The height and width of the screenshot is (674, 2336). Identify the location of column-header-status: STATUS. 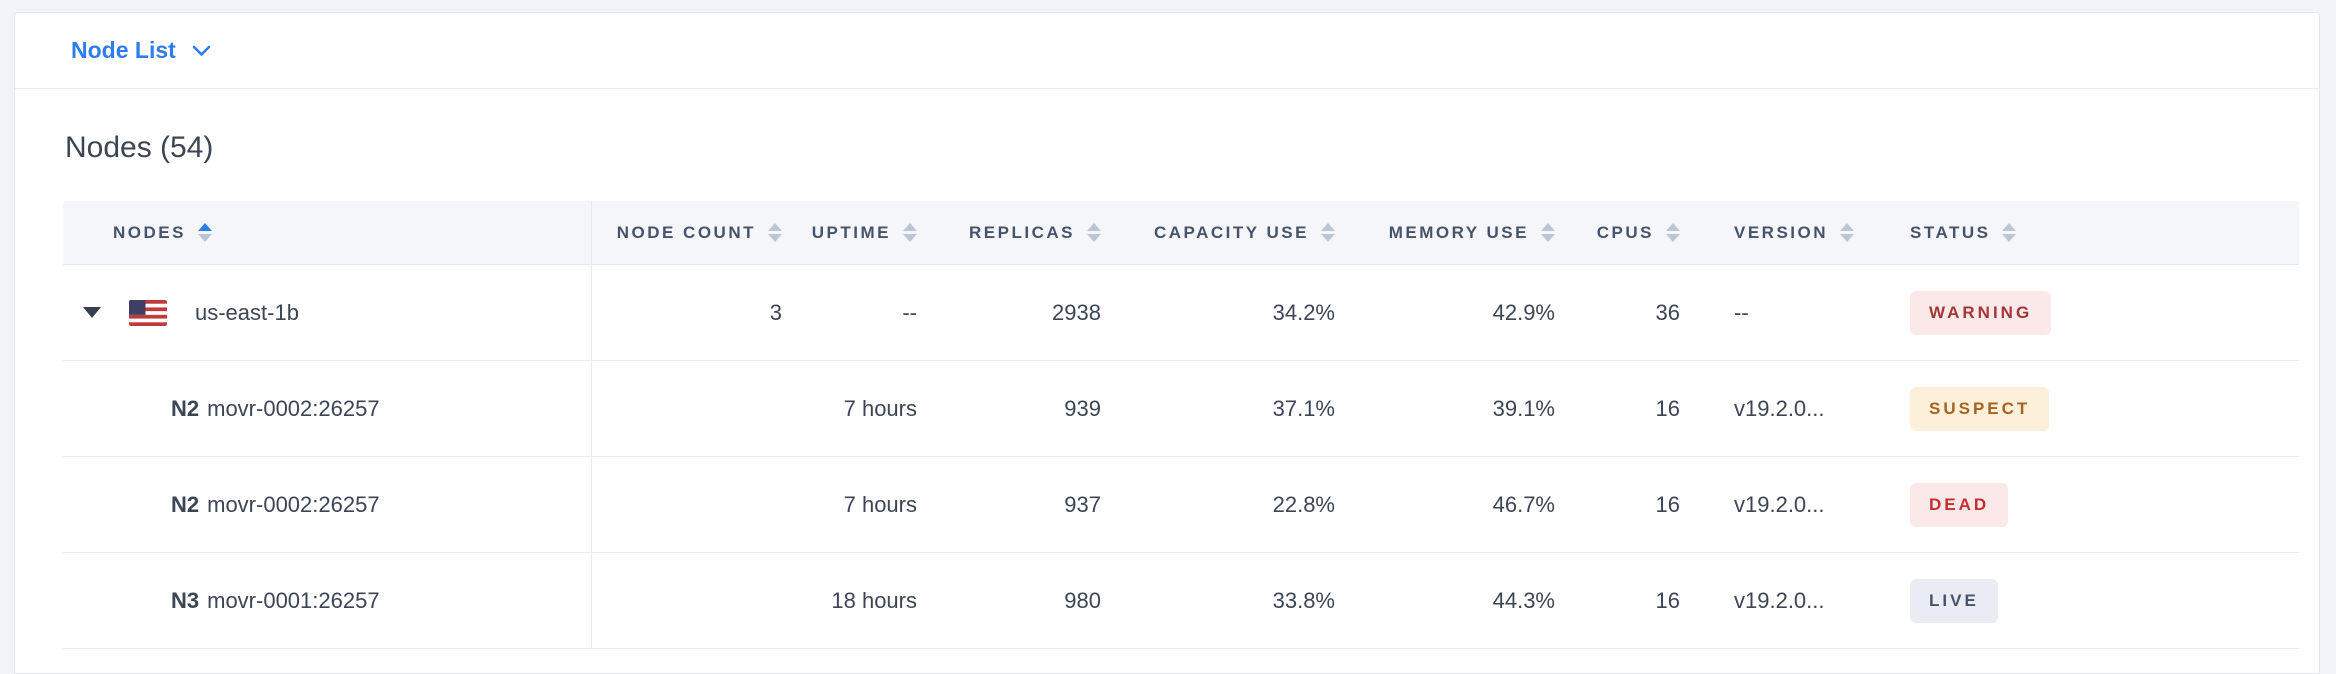
(2089, 232).